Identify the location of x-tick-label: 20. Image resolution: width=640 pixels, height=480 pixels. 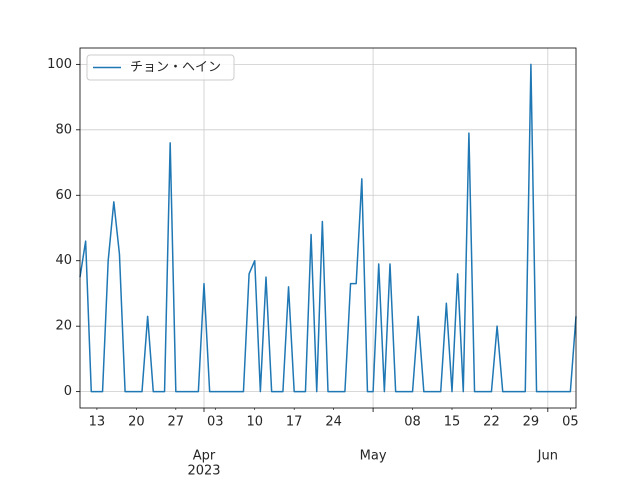
(136, 422).